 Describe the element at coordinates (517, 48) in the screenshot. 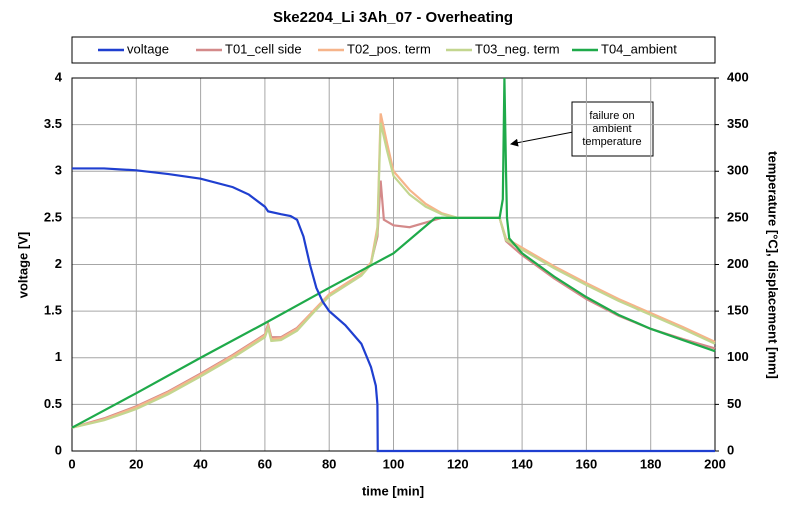

I see `legend-label: T03_neg. term` at that location.